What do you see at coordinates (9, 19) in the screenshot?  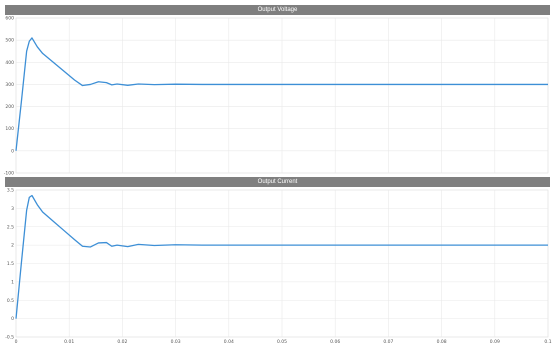 I see `voltage-y-tick-label: 600` at bounding box center [9, 19].